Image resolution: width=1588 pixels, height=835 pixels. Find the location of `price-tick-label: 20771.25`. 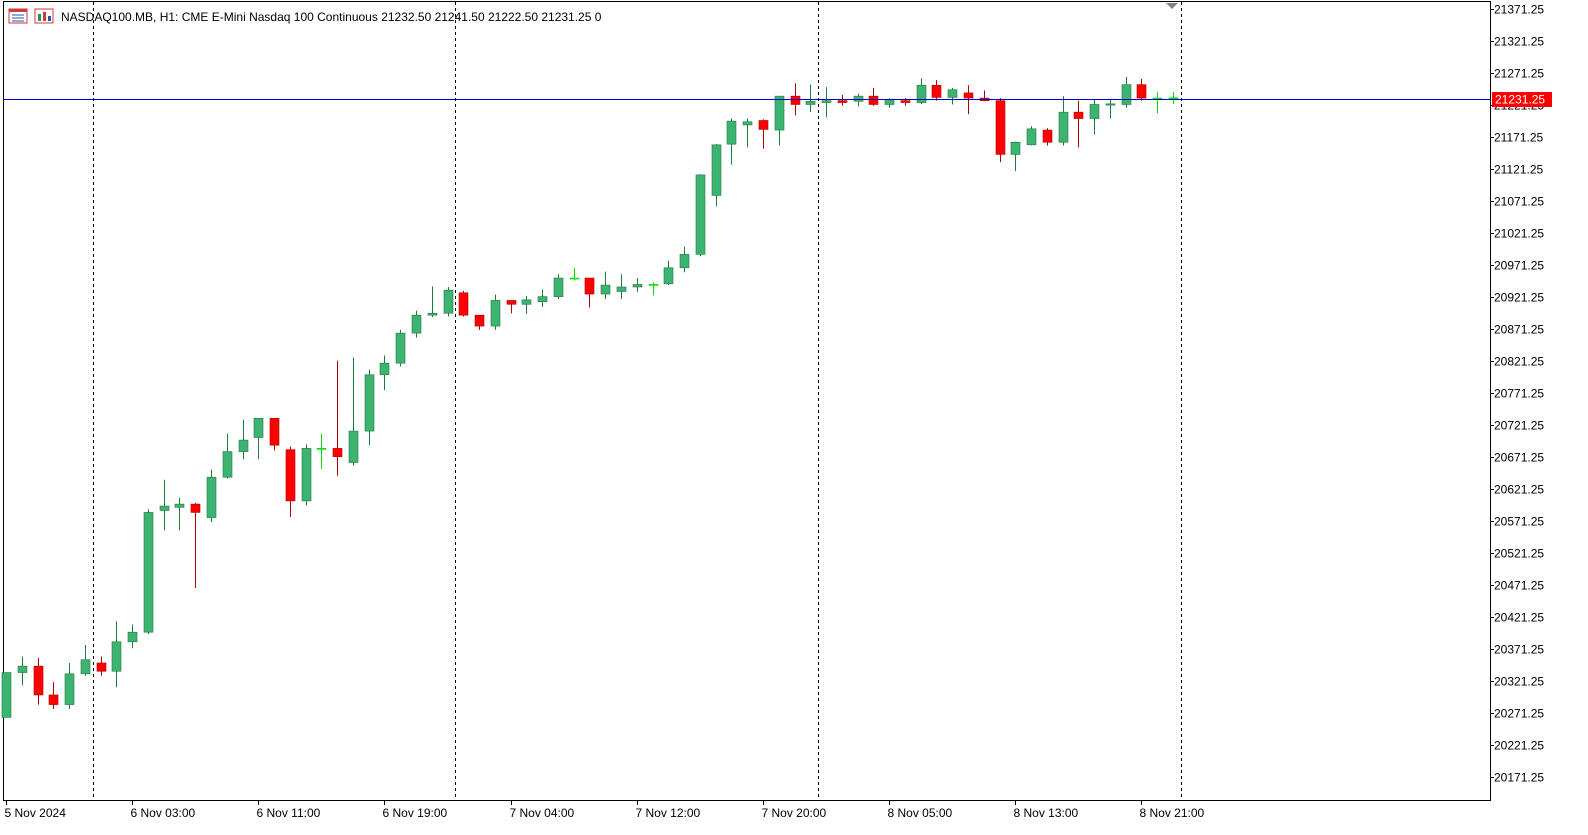

price-tick-label: 20771.25 is located at coordinates (1519, 394).